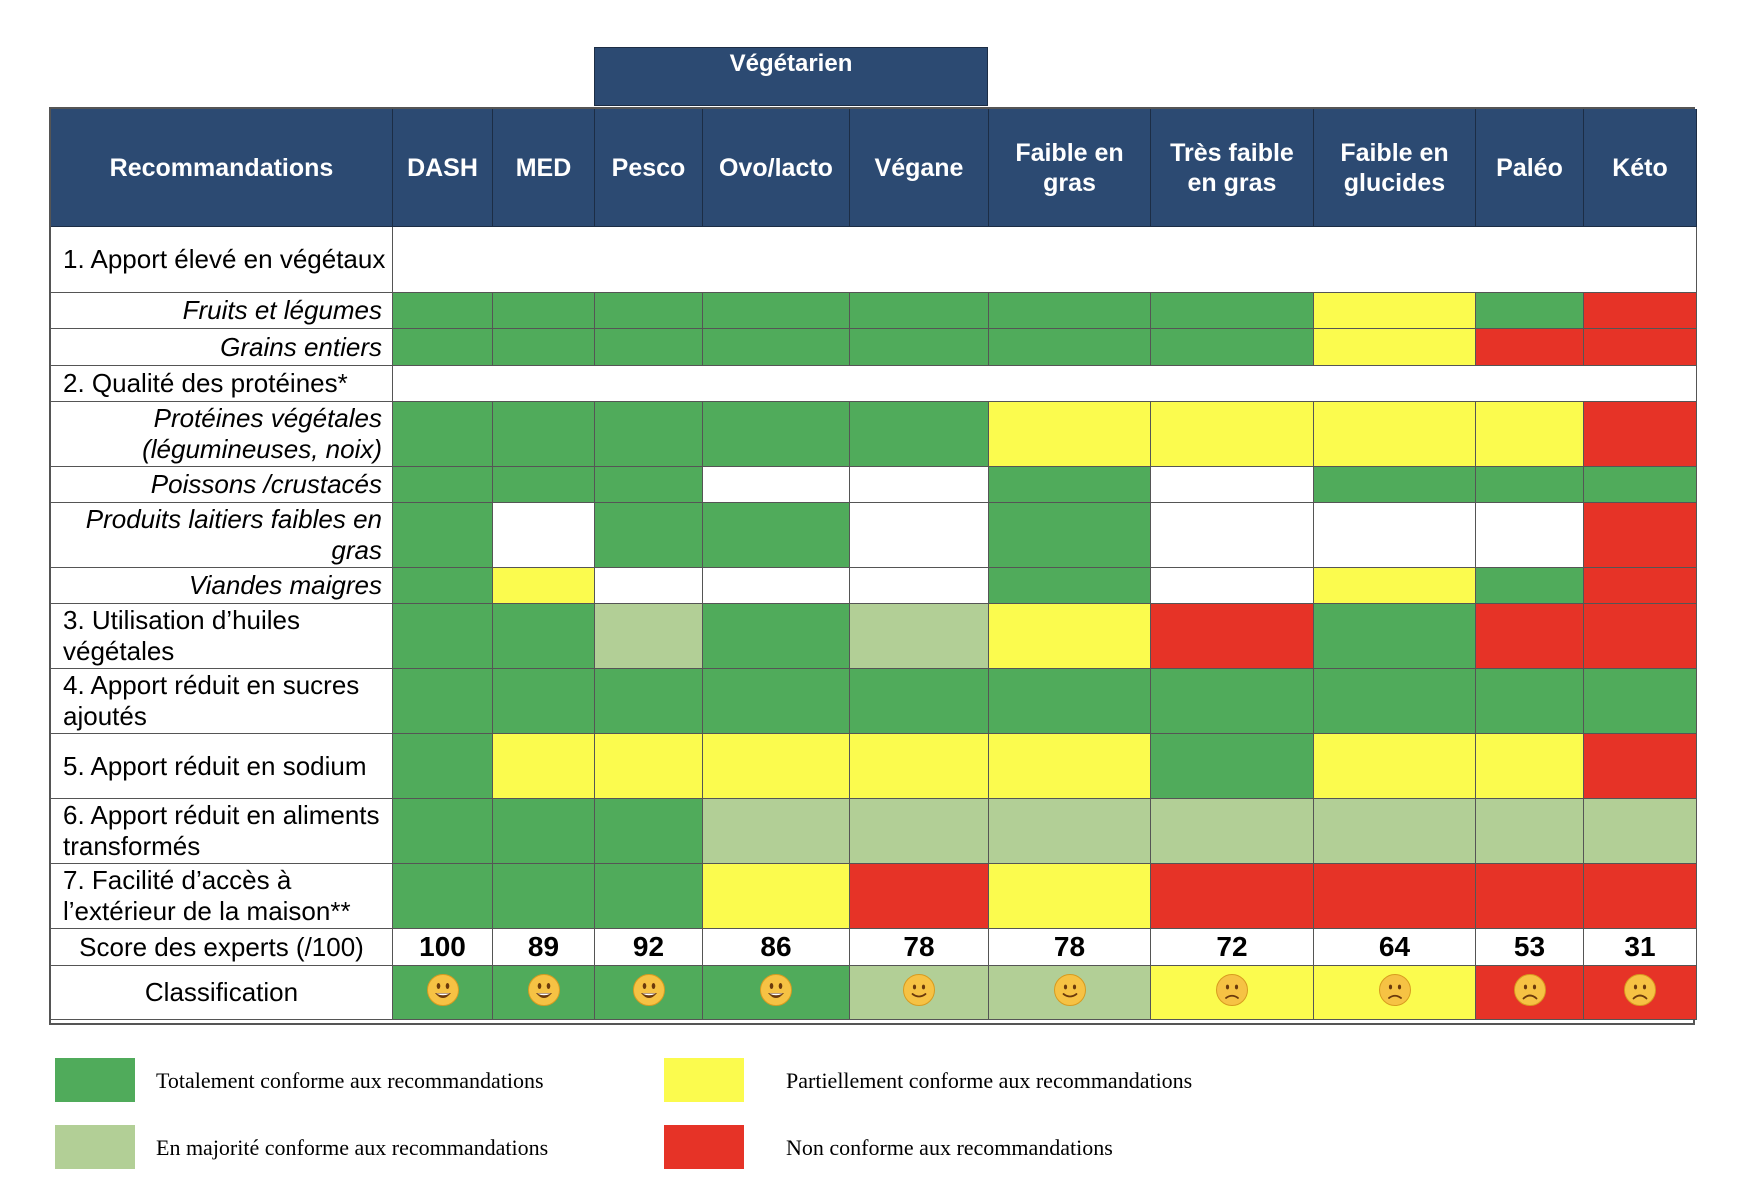 This screenshot has height=1194, width=1746. Describe the element at coordinates (222, 701) in the screenshot. I see `criterion-label: 4. Apport réduit en sucres ajoutés` at that location.